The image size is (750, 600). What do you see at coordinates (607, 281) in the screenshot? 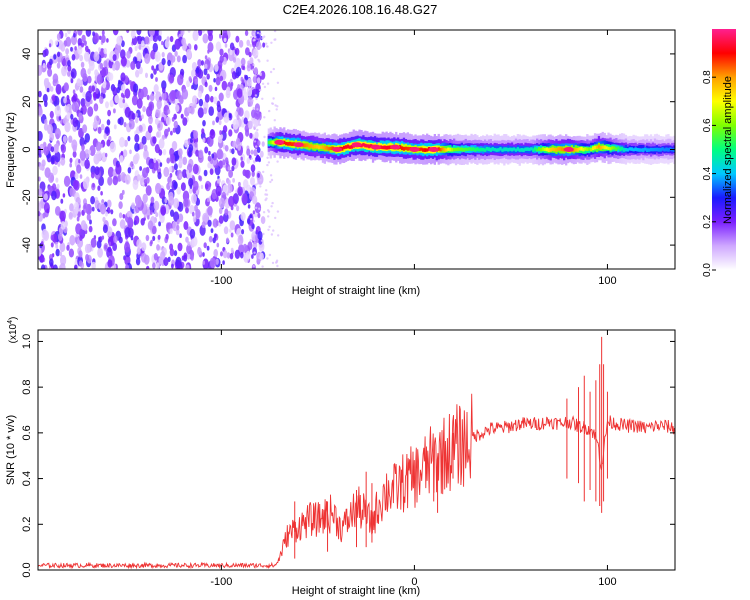
I see `x-tick-label: 100` at bounding box center [607, 281].